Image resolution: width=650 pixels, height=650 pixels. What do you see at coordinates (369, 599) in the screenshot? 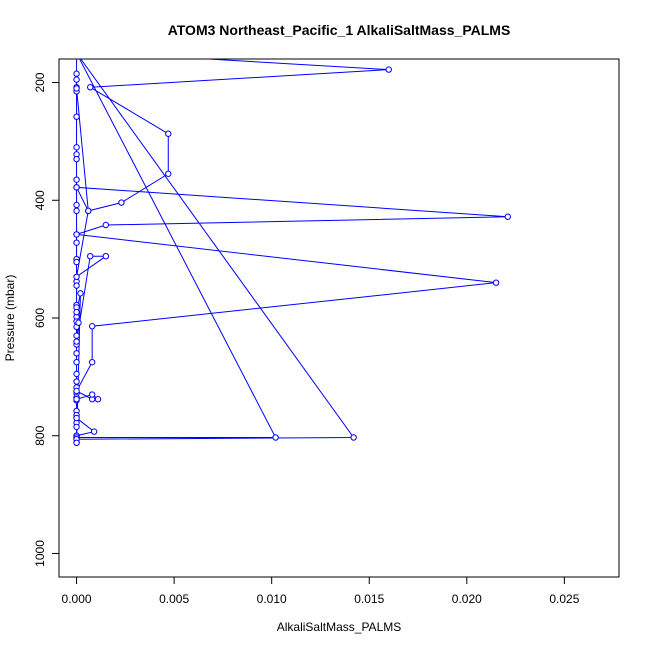
I see `x-tick-label: 0.015` at bounding box center [369, 599].